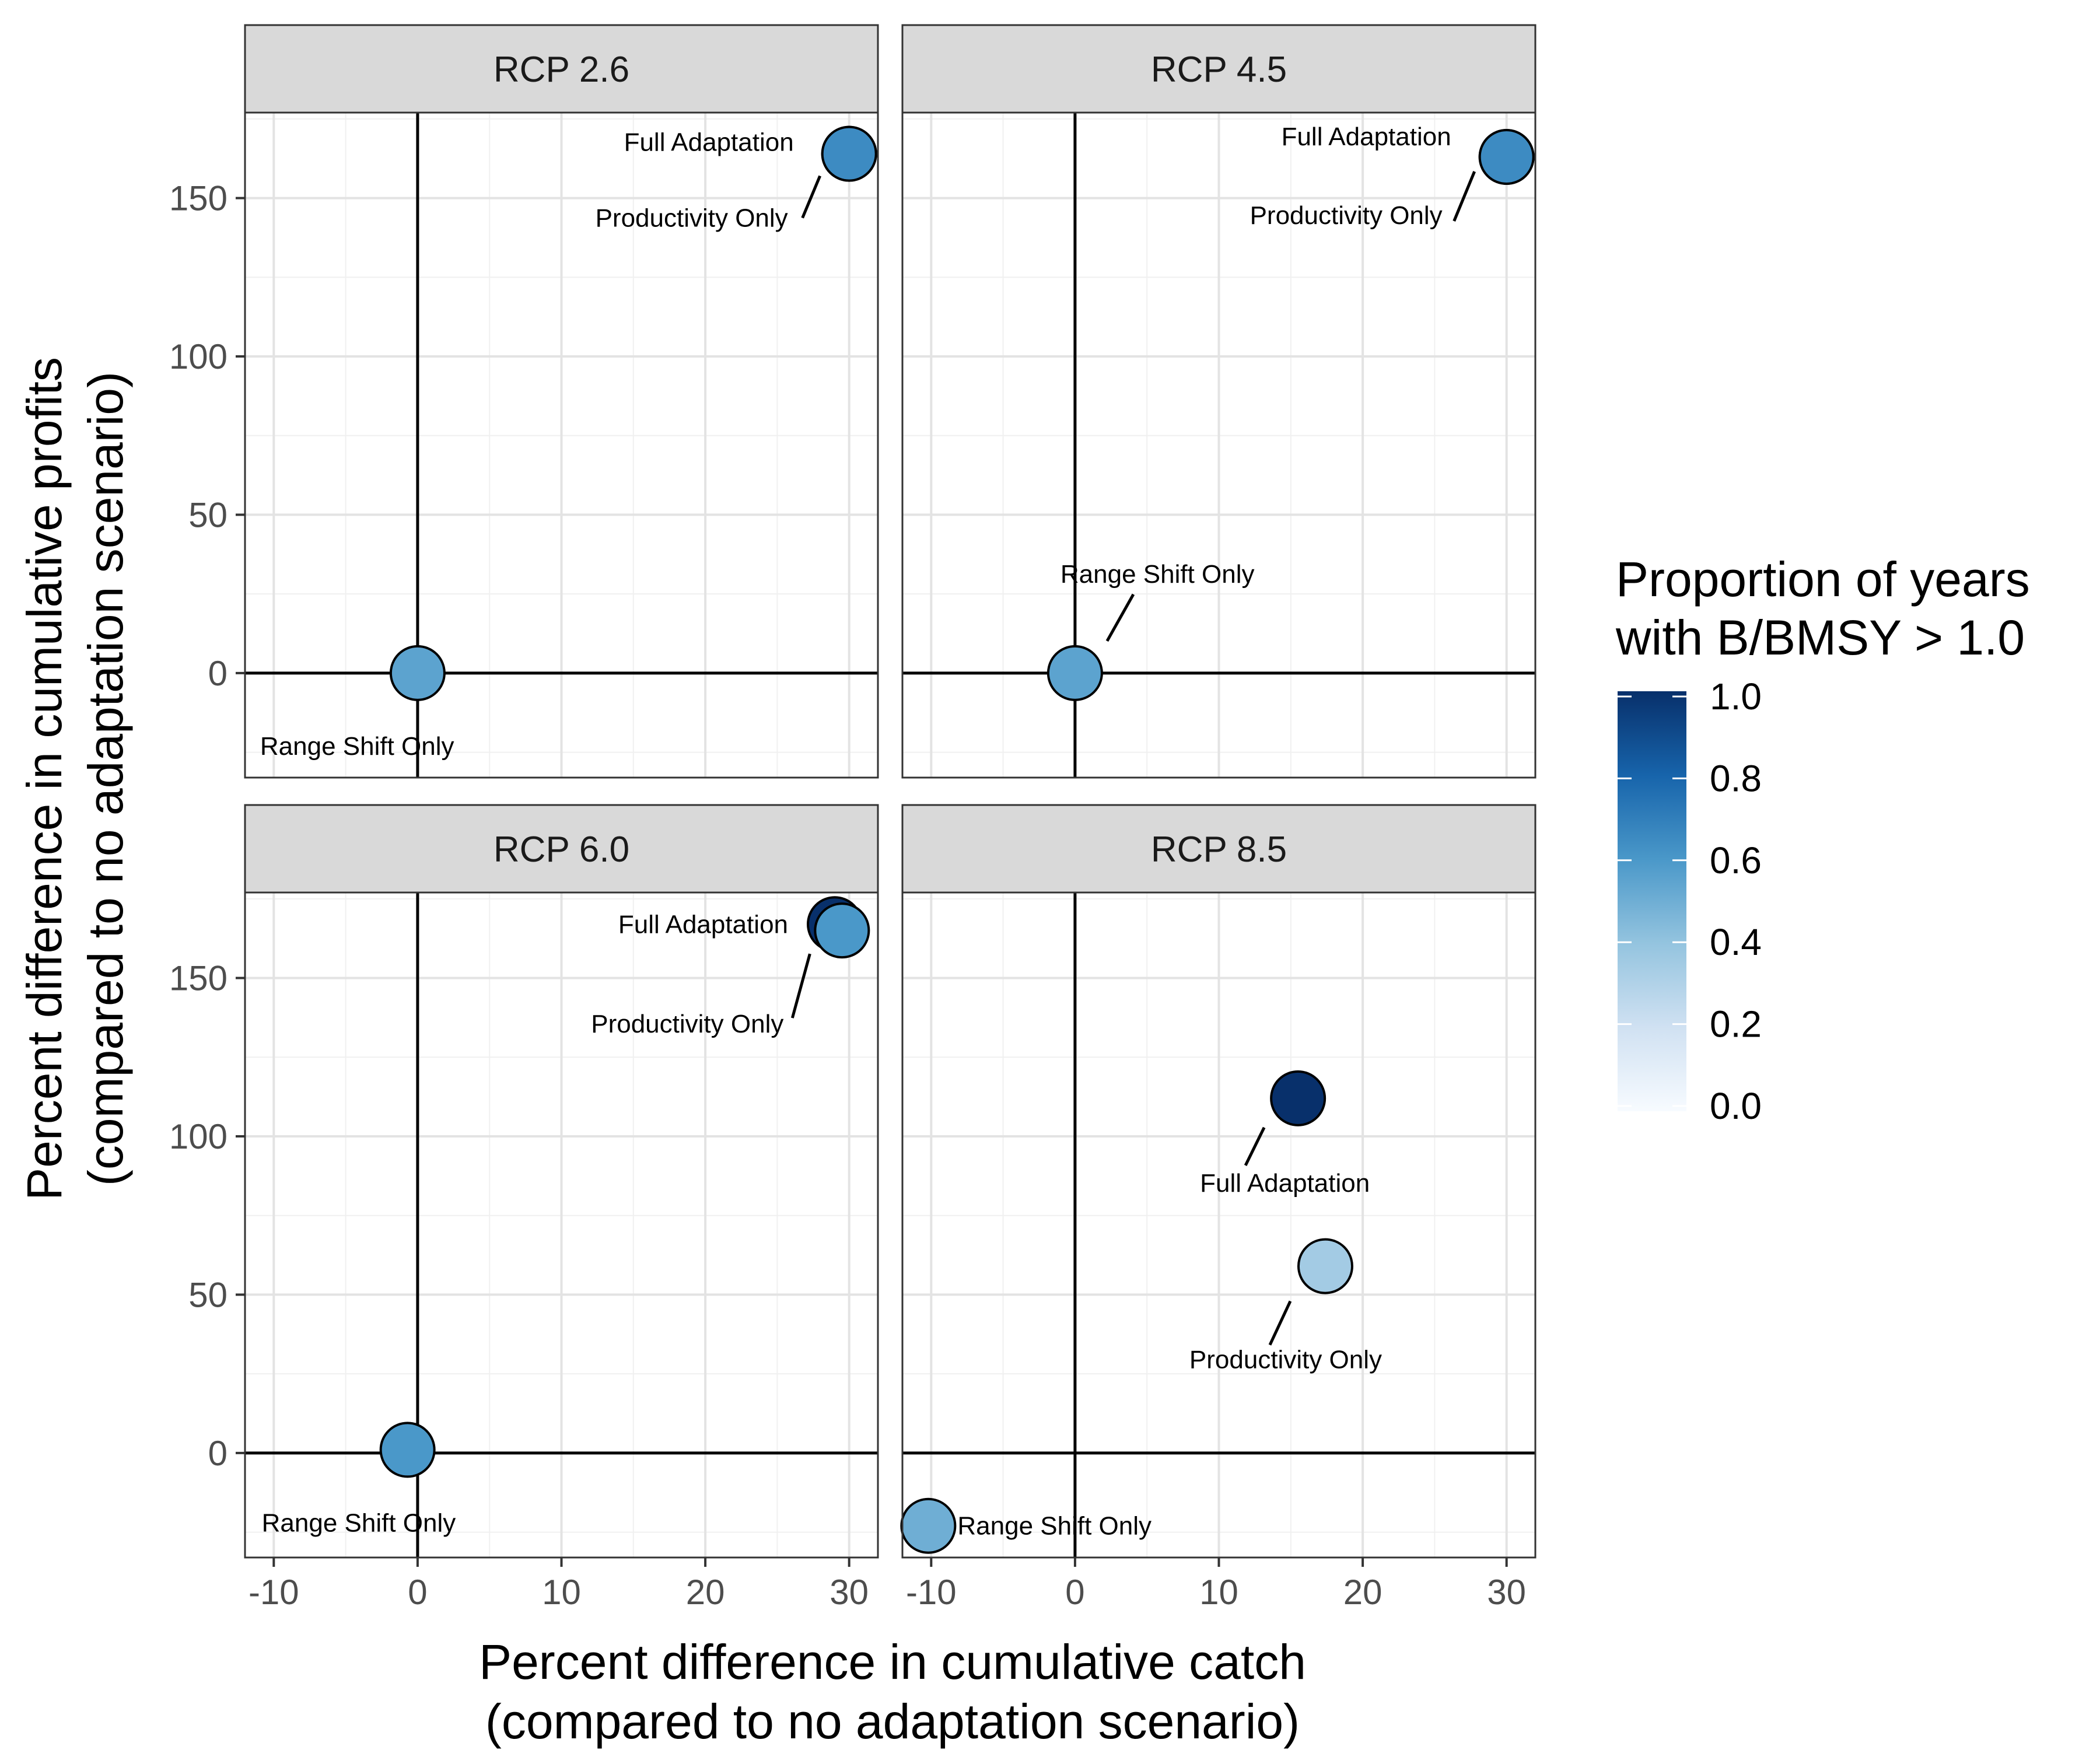 The height and width of the screenshot is (1750, 2100). I want to click on legend-tick-label: 0.2, so click(1736, 1024).